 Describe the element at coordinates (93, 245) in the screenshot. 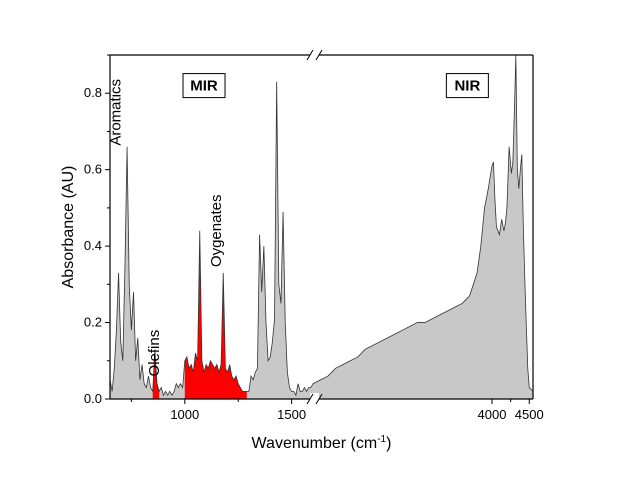

I see `y-tick-label: 0.4` at that location.